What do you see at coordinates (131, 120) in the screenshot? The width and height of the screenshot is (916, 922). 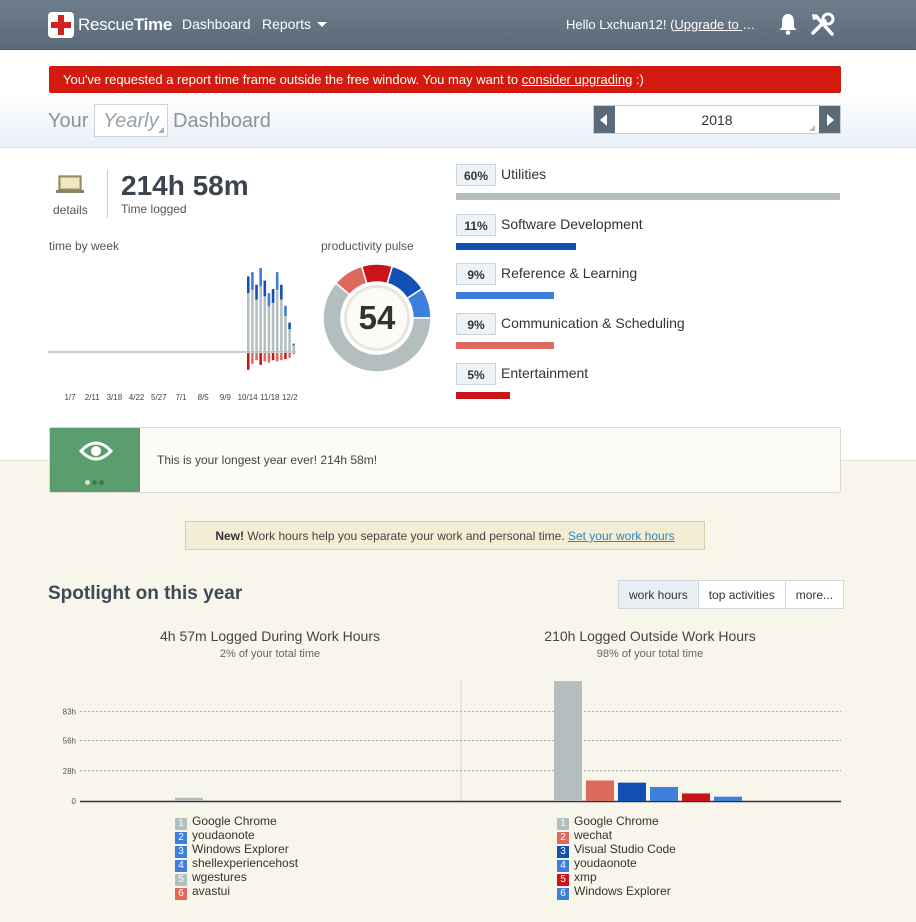 I see `period-select: Yearly` at bounding box center [131, 120].